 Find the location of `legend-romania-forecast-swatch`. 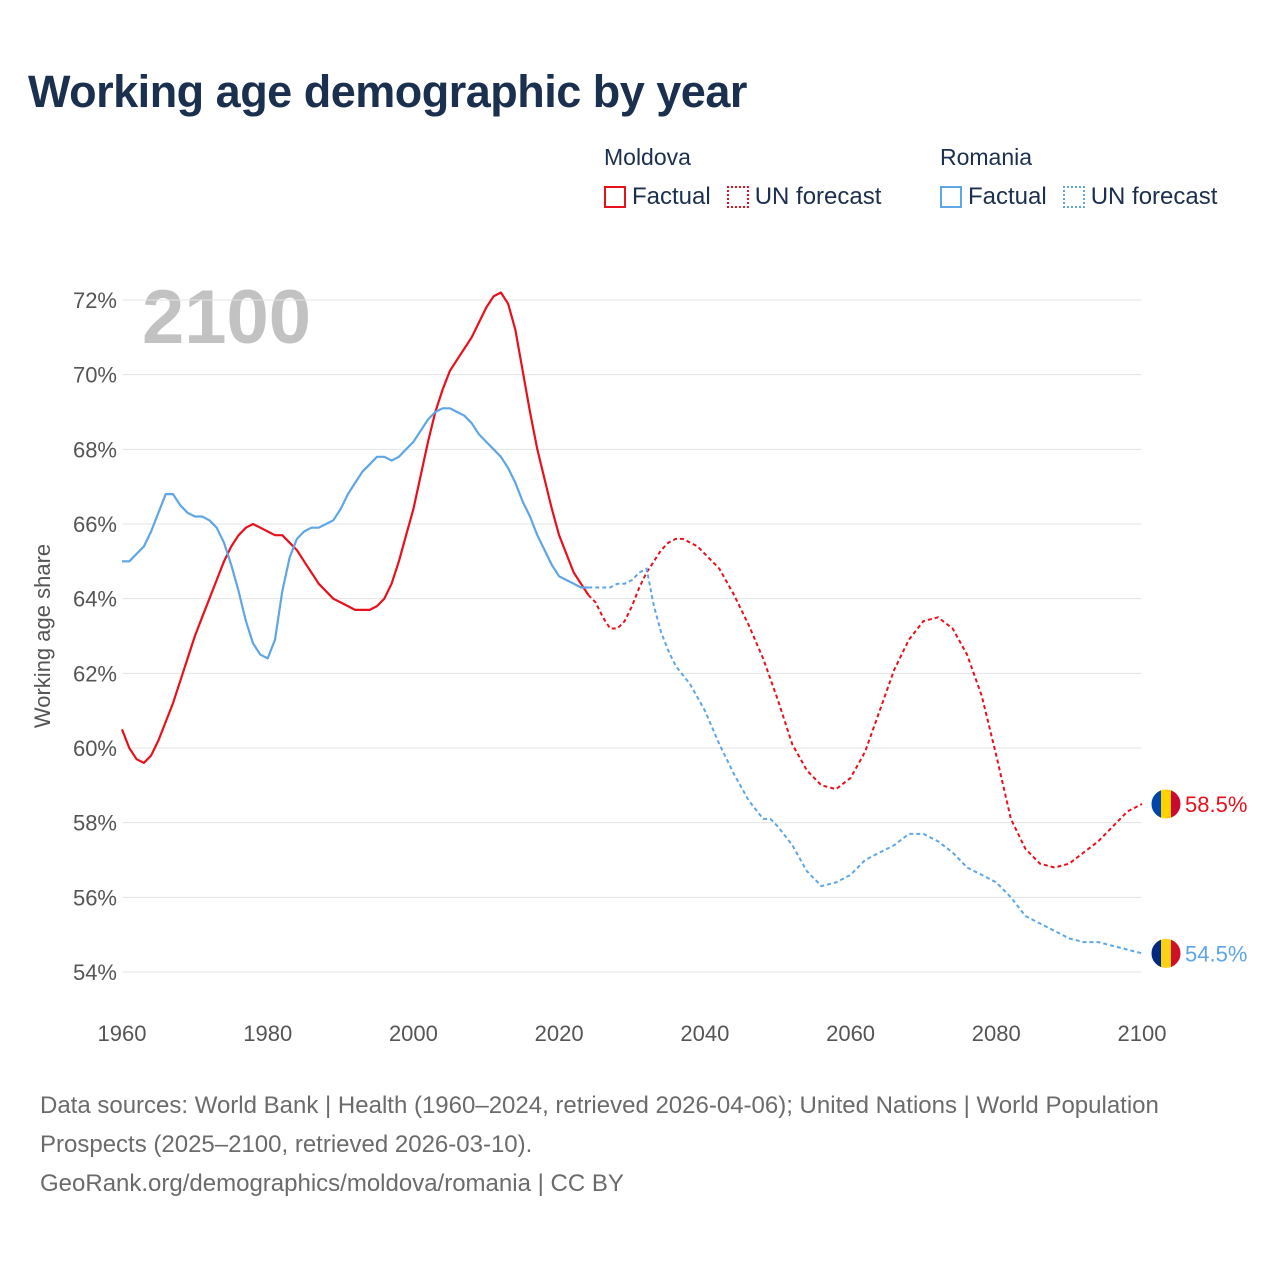

legend-romania-forecast-swatch is located at coordinates (1073, 197).